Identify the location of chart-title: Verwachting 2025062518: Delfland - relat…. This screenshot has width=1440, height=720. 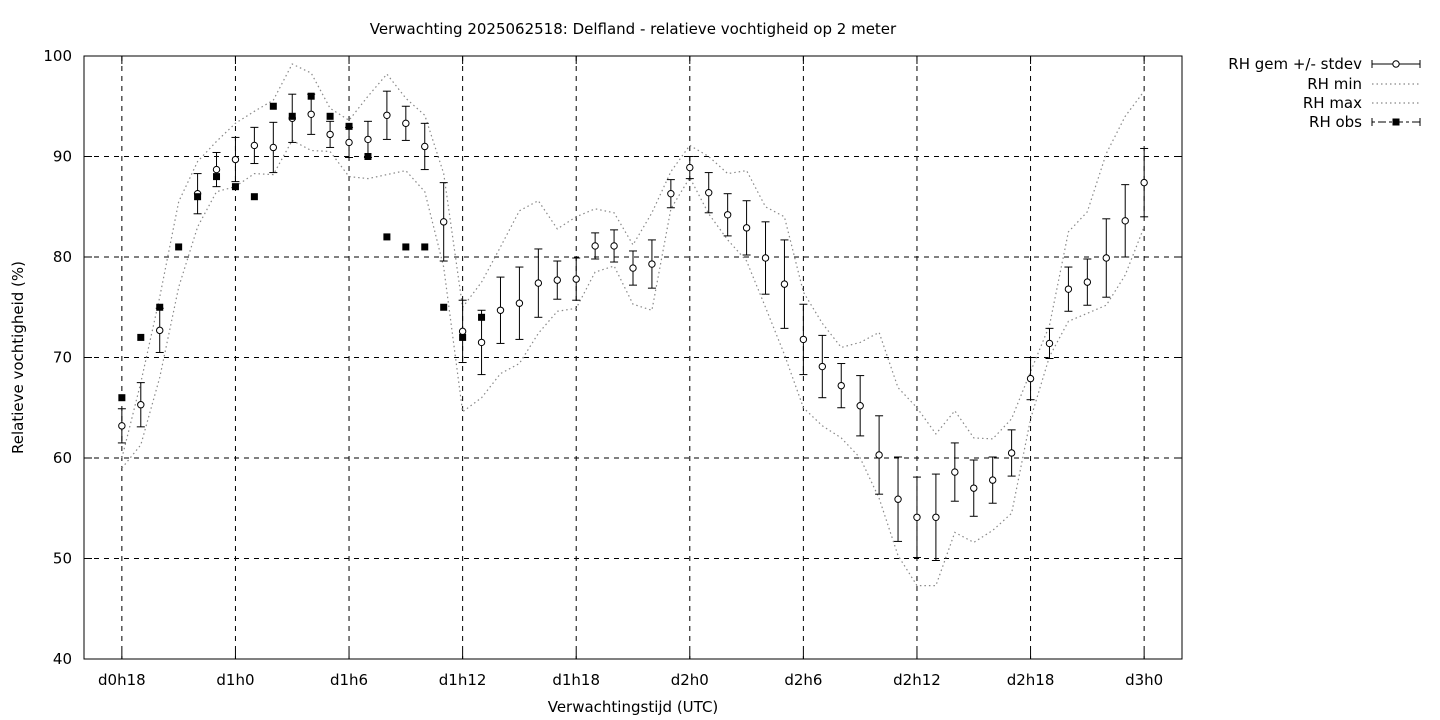
(633, 29).